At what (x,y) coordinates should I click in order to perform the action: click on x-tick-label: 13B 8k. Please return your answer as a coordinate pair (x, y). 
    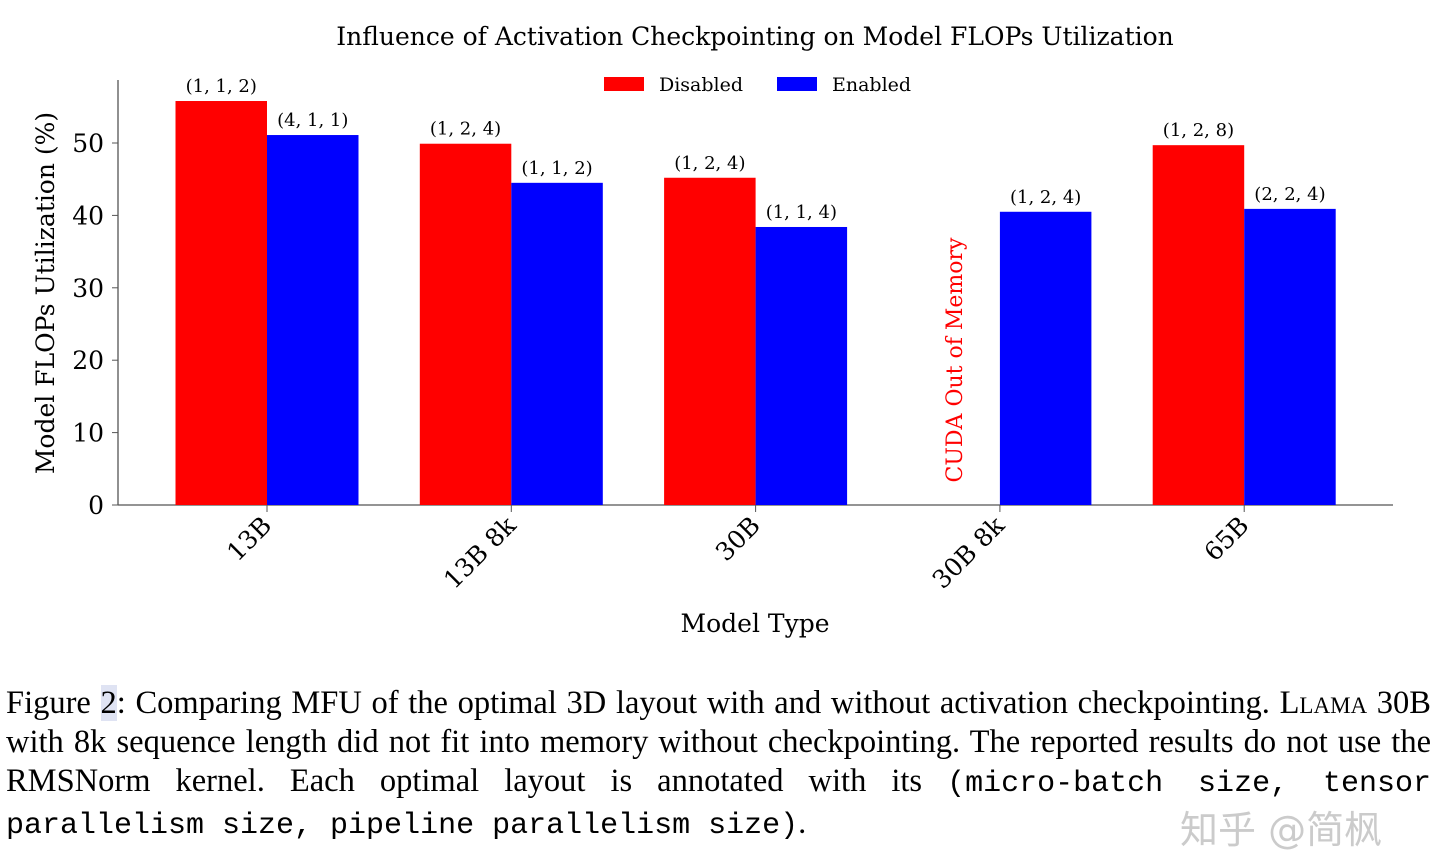
    Looking at the image, I should click on (480, 552).